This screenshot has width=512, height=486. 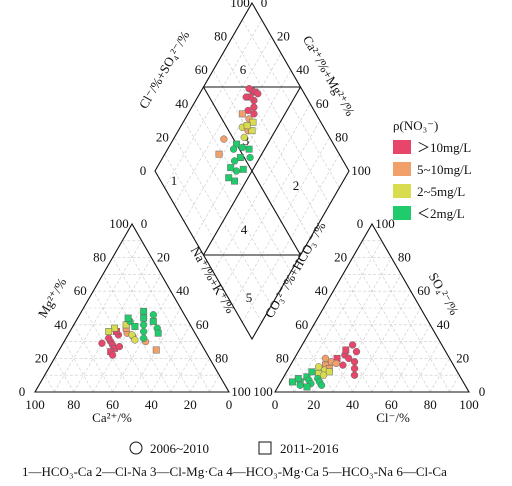 What do you see at coordinates (35, 404) in the screenshot?
I see `cation-bottom-tick: 100` at bounding box center [35, 404].